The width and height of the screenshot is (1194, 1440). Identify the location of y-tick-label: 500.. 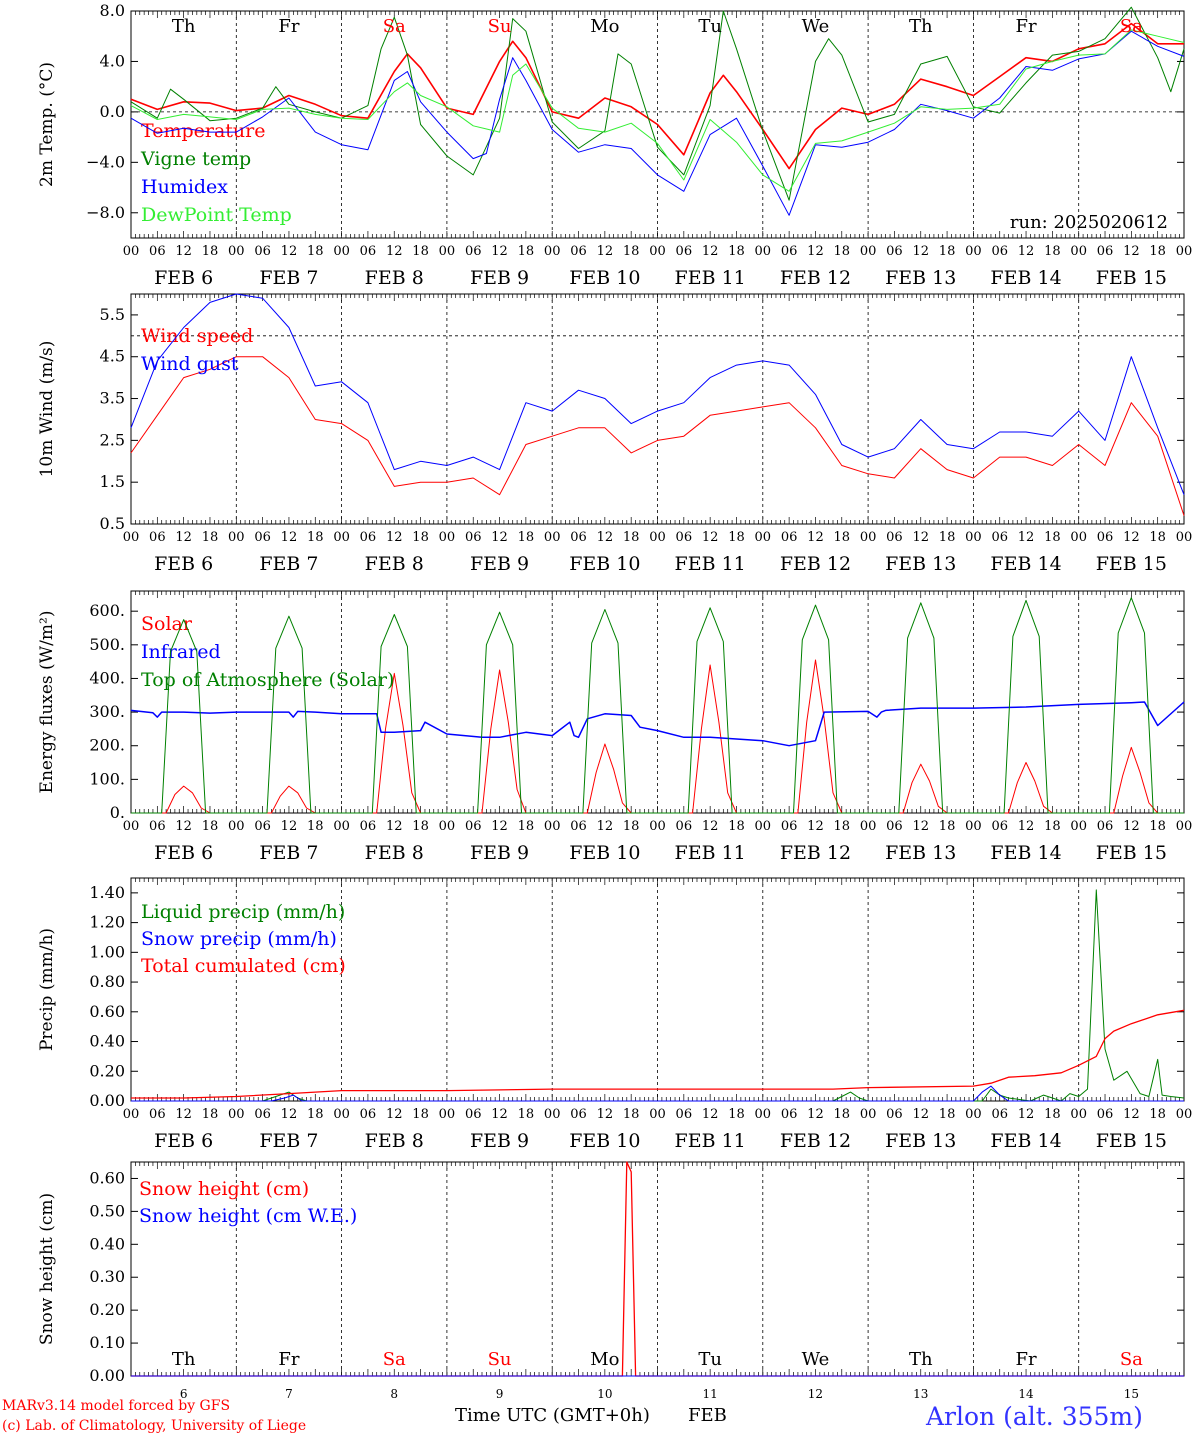
(107, 644).